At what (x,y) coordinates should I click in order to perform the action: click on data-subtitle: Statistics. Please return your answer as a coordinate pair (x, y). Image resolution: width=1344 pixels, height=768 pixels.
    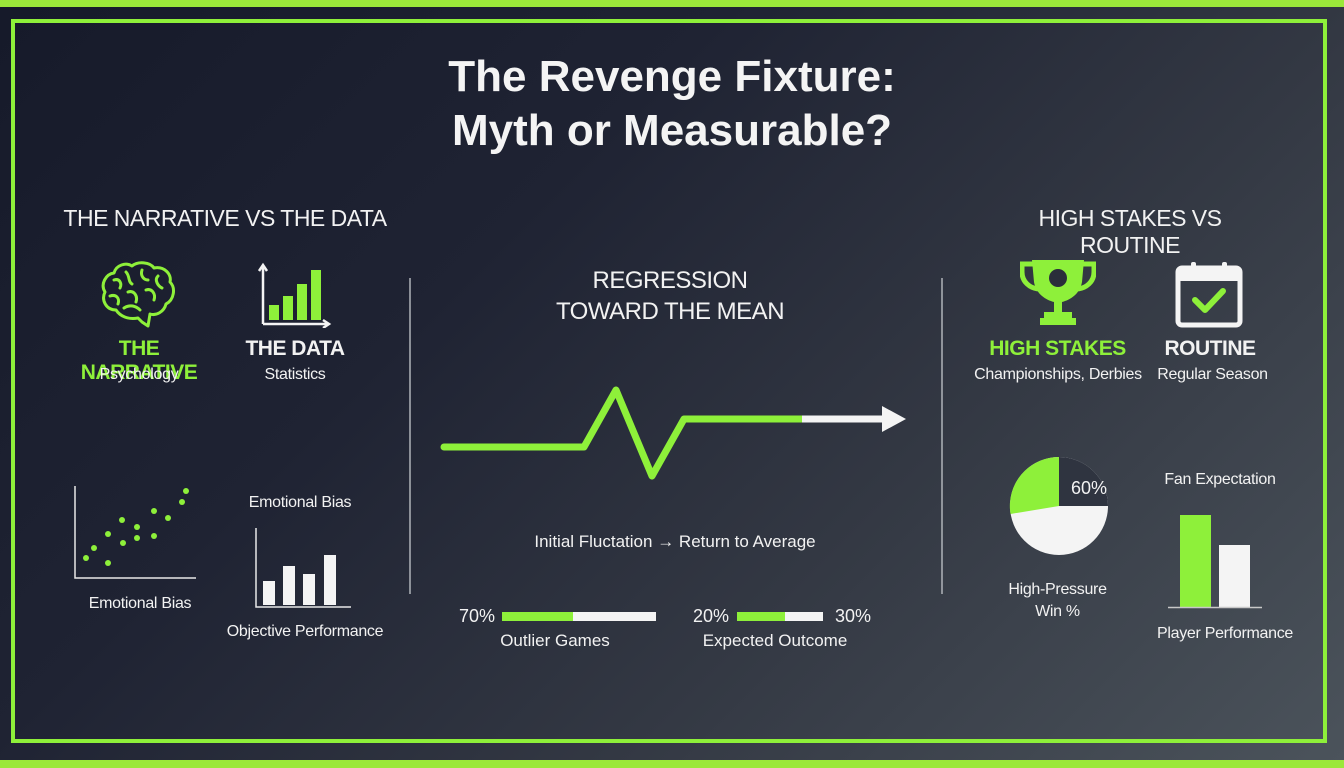
    Looking at the image, I should click on (295, 374).